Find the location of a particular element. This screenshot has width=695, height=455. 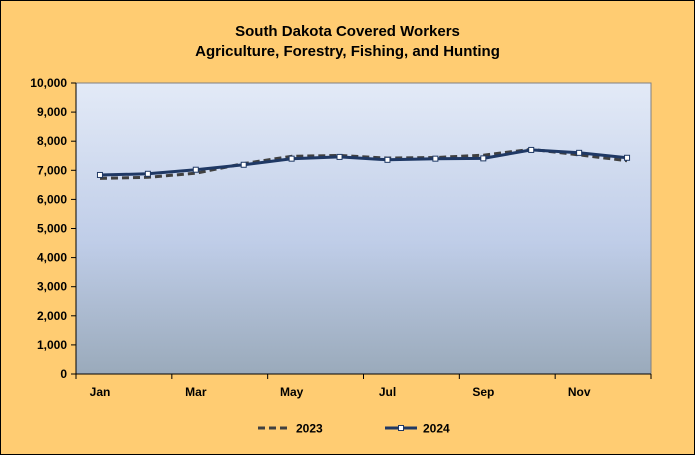

y-tick-label: 3,000 is located at coordinates (52, 287).